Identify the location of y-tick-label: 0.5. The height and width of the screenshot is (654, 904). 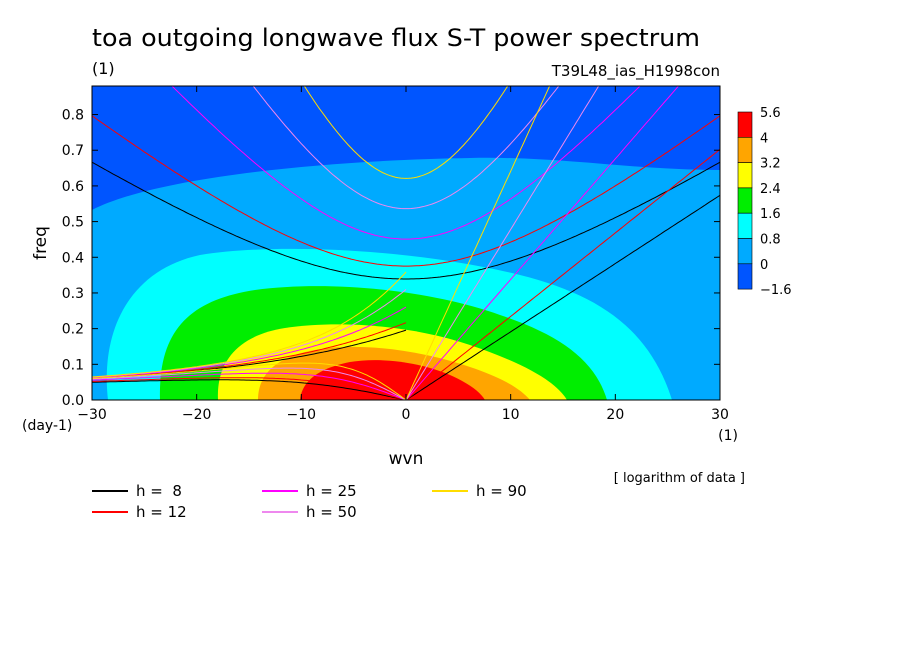
(73, 223).